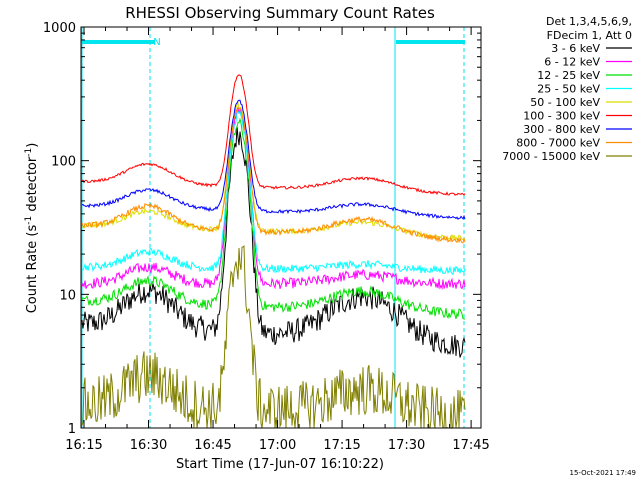  I want to click on x-tick-label-5: 17:30, so click(406, 445).